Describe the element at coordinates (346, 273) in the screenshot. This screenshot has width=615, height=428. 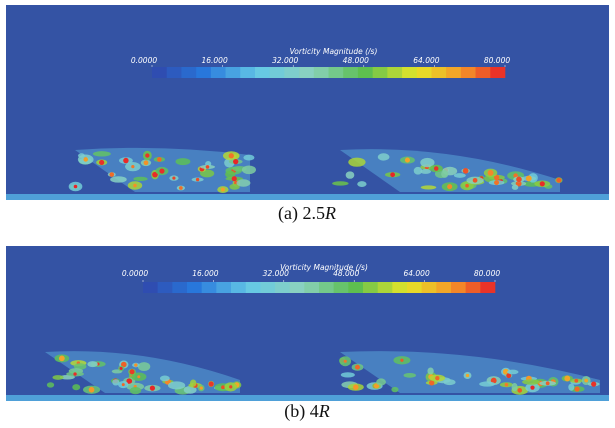
I see `colorbar-tick-label: 48.000` at that location.